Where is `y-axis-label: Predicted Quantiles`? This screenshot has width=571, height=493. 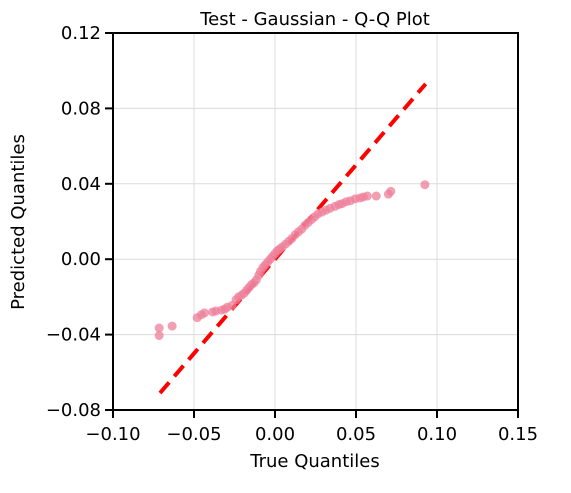 y-axis-label: Predicted Quantiles is located at coordinates (18, 222).